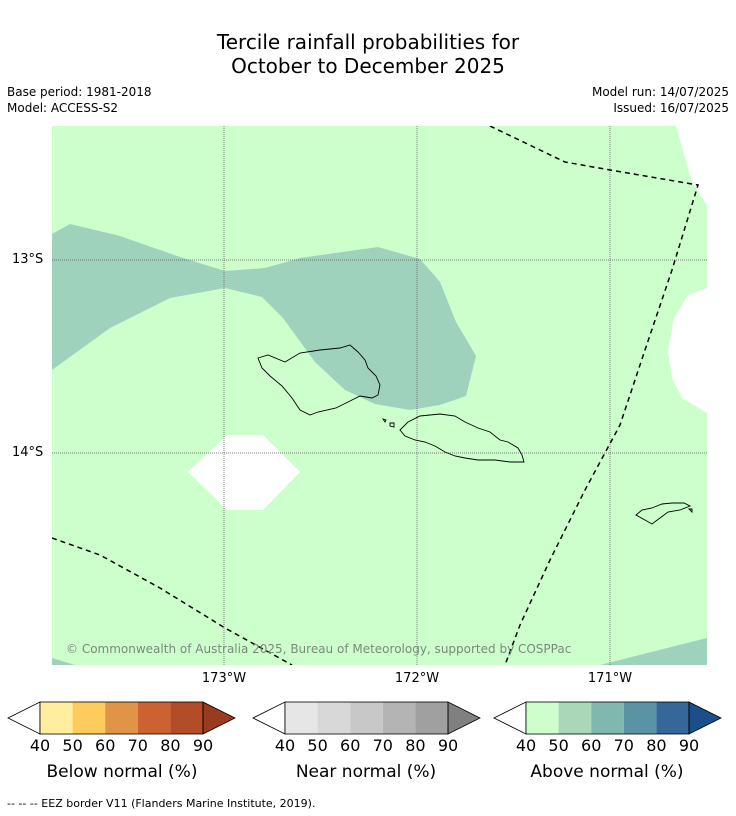  What do you see at coordinates (224, 678) in the screenshot?
I see `lon-label-173w: 173°W` at bounding box center [224, 678].